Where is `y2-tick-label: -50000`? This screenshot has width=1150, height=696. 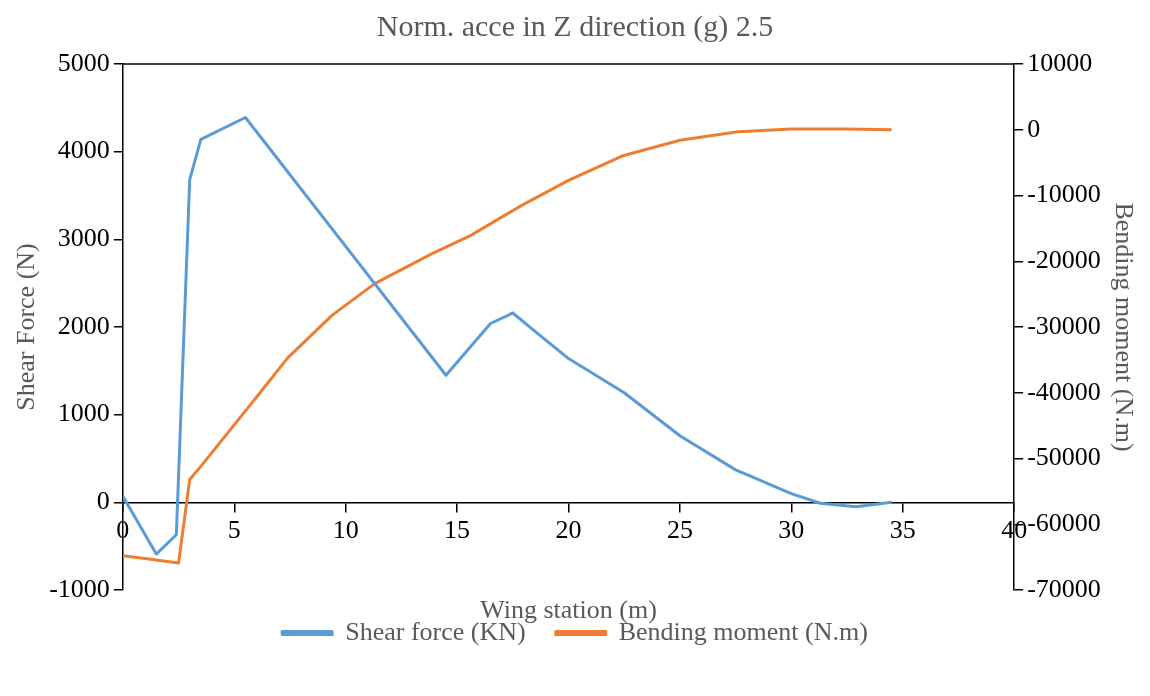 y2-tick-label: -50000 is located at coordinates (1064, 457).